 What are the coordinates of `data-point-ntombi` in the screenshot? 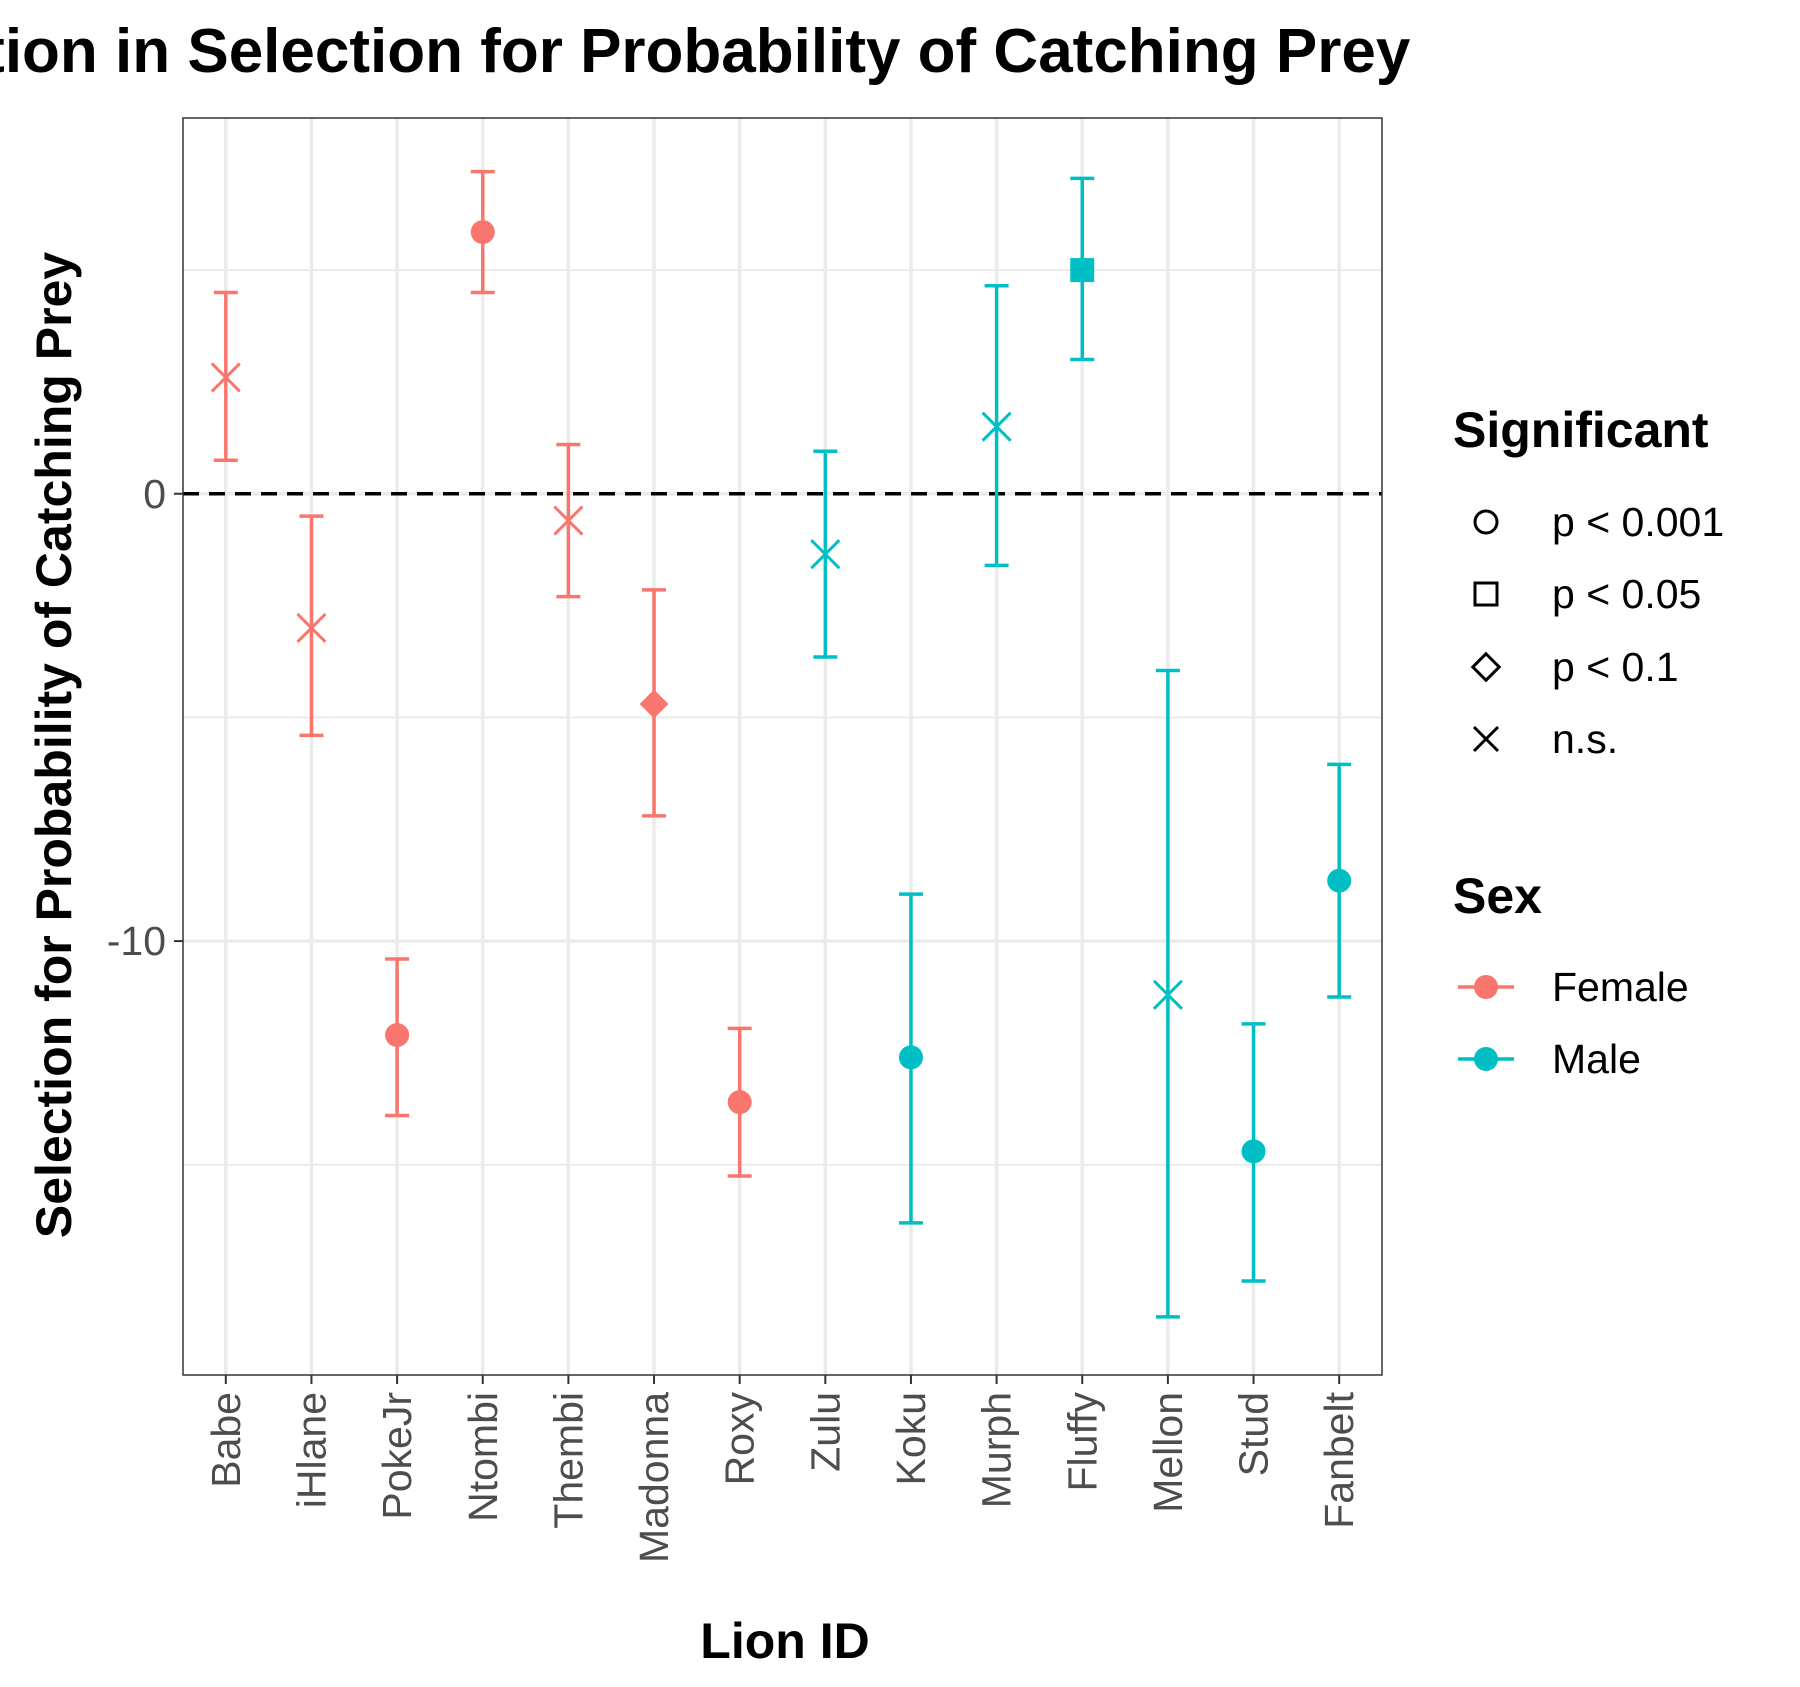 It's located at (482, 232).